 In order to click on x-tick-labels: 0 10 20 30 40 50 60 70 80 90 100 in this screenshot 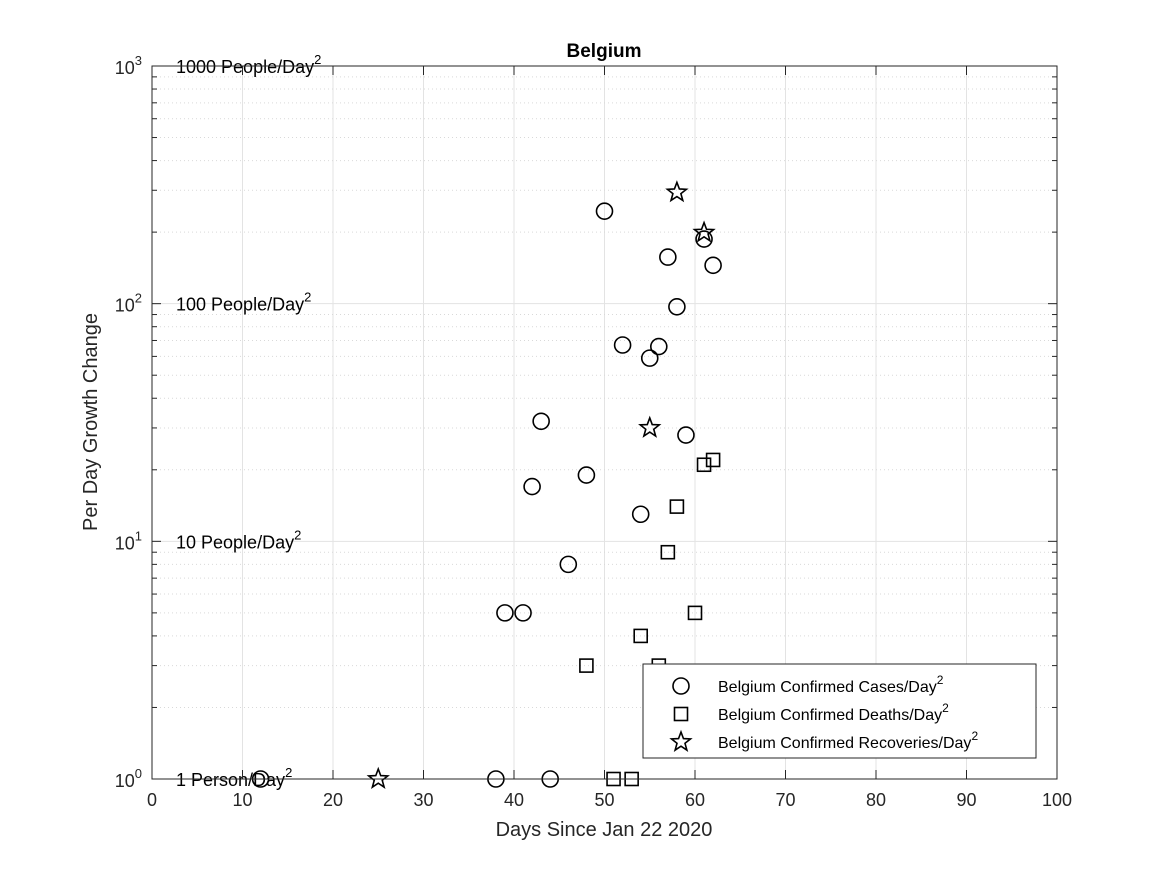, I will do `click(609, 800)`.